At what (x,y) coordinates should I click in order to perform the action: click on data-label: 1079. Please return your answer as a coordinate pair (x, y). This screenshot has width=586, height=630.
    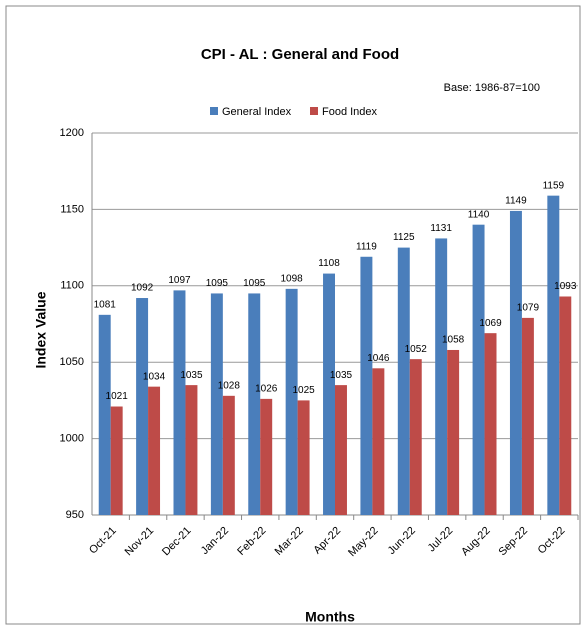
    Looking at the image, I should click on (528, 308).